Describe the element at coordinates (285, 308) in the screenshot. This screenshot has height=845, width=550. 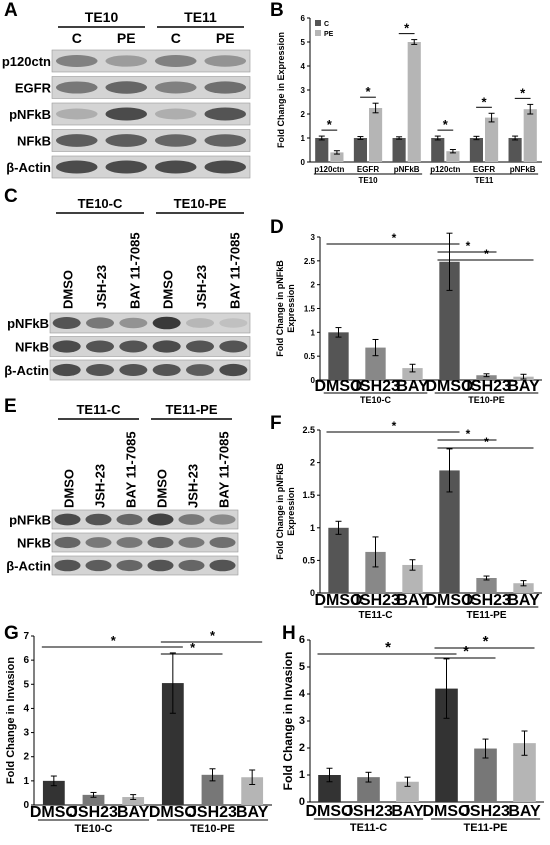
I see `y-axis-title: Fold Change in pNFkBExpression` at that location.